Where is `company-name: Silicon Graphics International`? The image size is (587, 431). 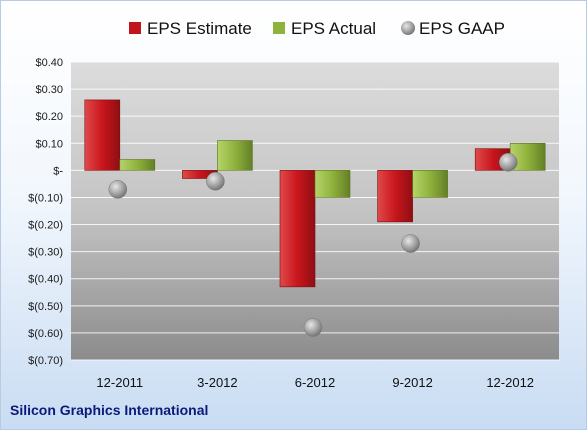 company-name: Silicon Graphics International is located at coordinates (109, 410).